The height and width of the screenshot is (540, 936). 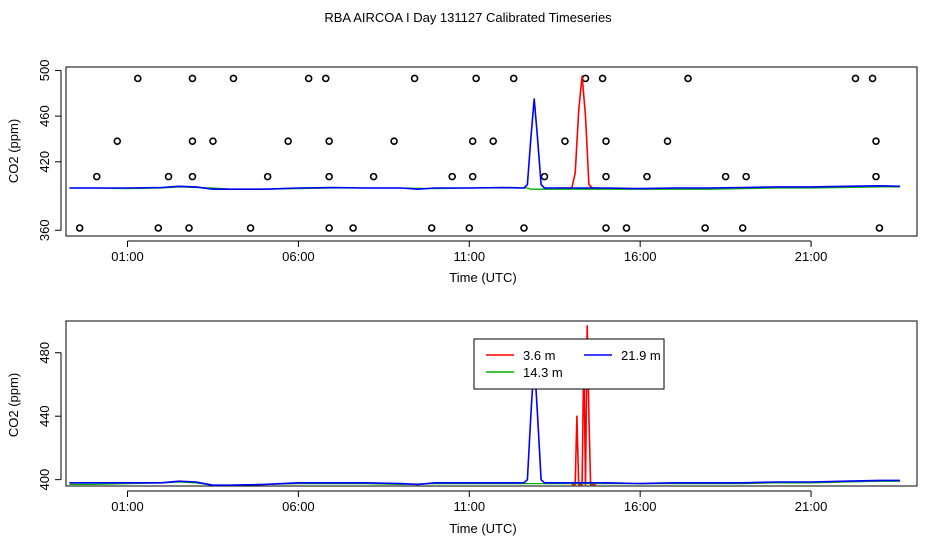 I want to click on legend-label: 14.3 m, so click(x=543, y=372).